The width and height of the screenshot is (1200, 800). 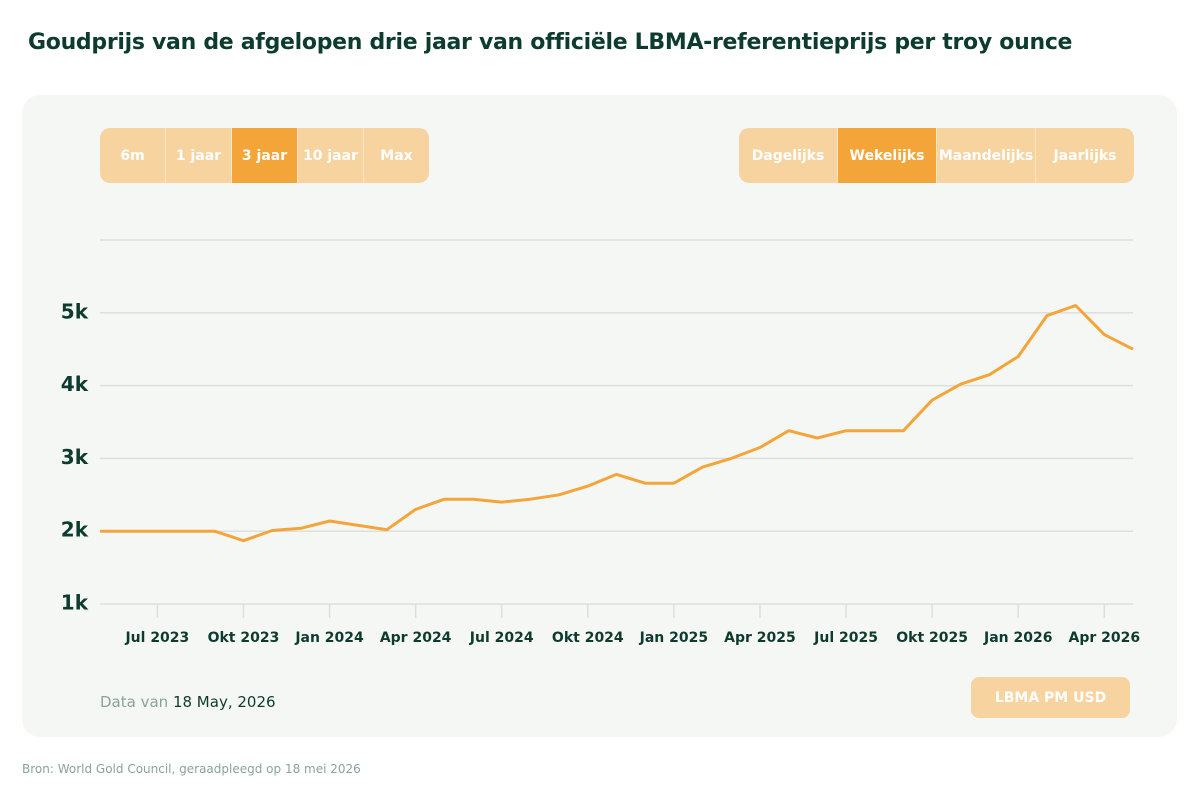 I want to click on y-tick-label: 4k, so click(x=75, y=384).